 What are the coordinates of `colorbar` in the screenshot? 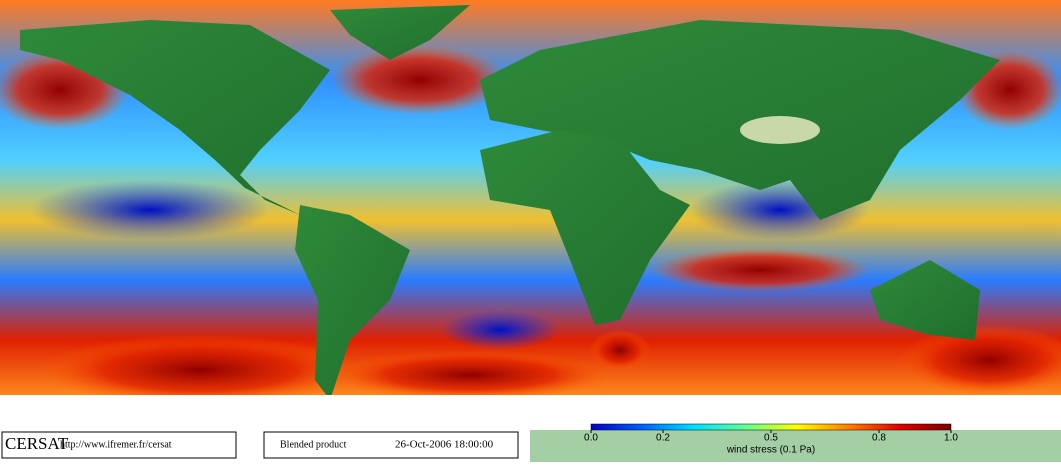 It's located at (771, 427).